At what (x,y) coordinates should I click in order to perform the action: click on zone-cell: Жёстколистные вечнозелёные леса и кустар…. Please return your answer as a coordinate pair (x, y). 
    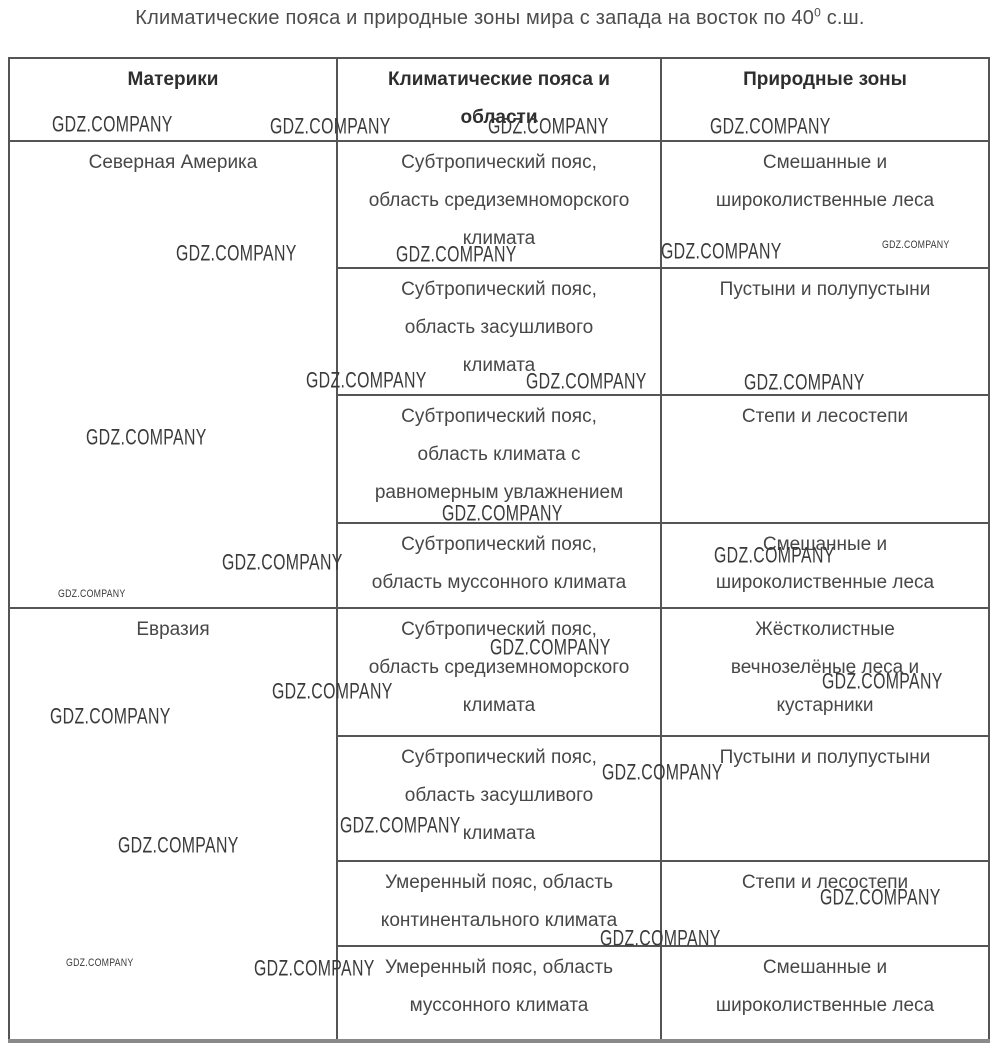
    Looking at the image, I should click on (825, 672).